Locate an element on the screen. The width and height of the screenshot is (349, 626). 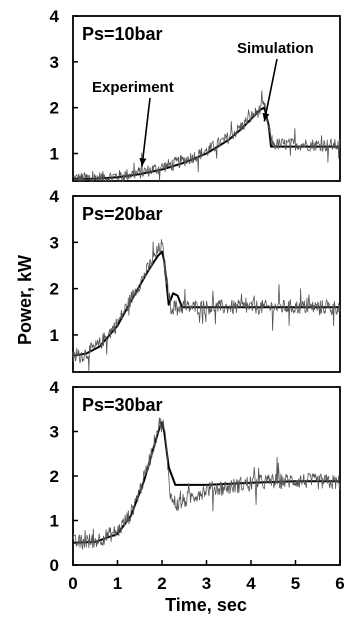
panel-label: Ps=30bar is located at coordinates (122, 405).